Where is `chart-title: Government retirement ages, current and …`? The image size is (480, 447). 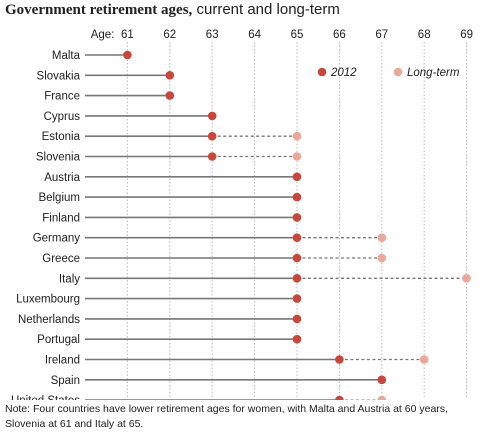
chart-title: Government retirement ages, current and … is located at coordinates (172, 10).